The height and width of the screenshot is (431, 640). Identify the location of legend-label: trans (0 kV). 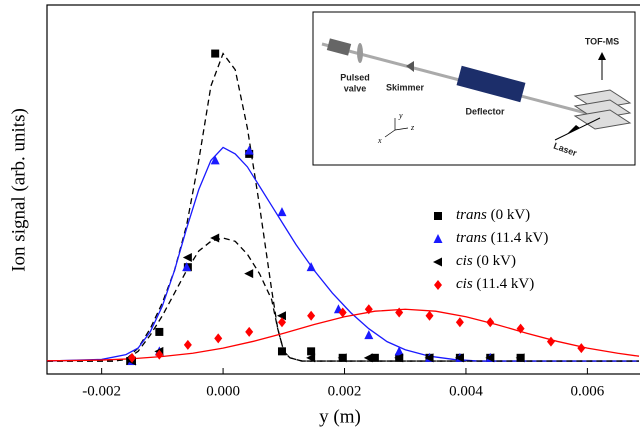
(493, 215).